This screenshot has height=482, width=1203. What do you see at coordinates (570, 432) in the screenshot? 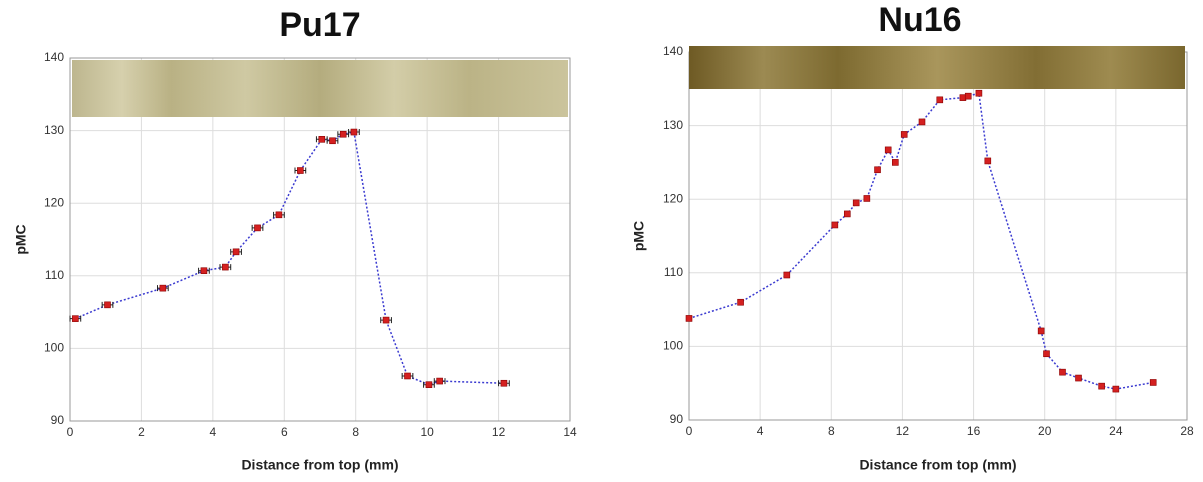
I see `x-tick-label: 14` at bounding box center [570, 432].